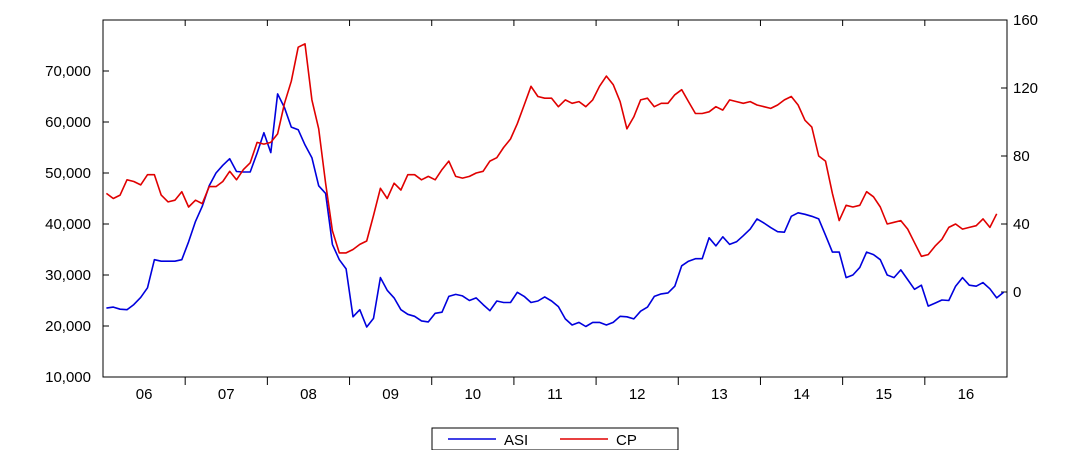  I want to click on x-tick-label: 11, so click(555, 394).